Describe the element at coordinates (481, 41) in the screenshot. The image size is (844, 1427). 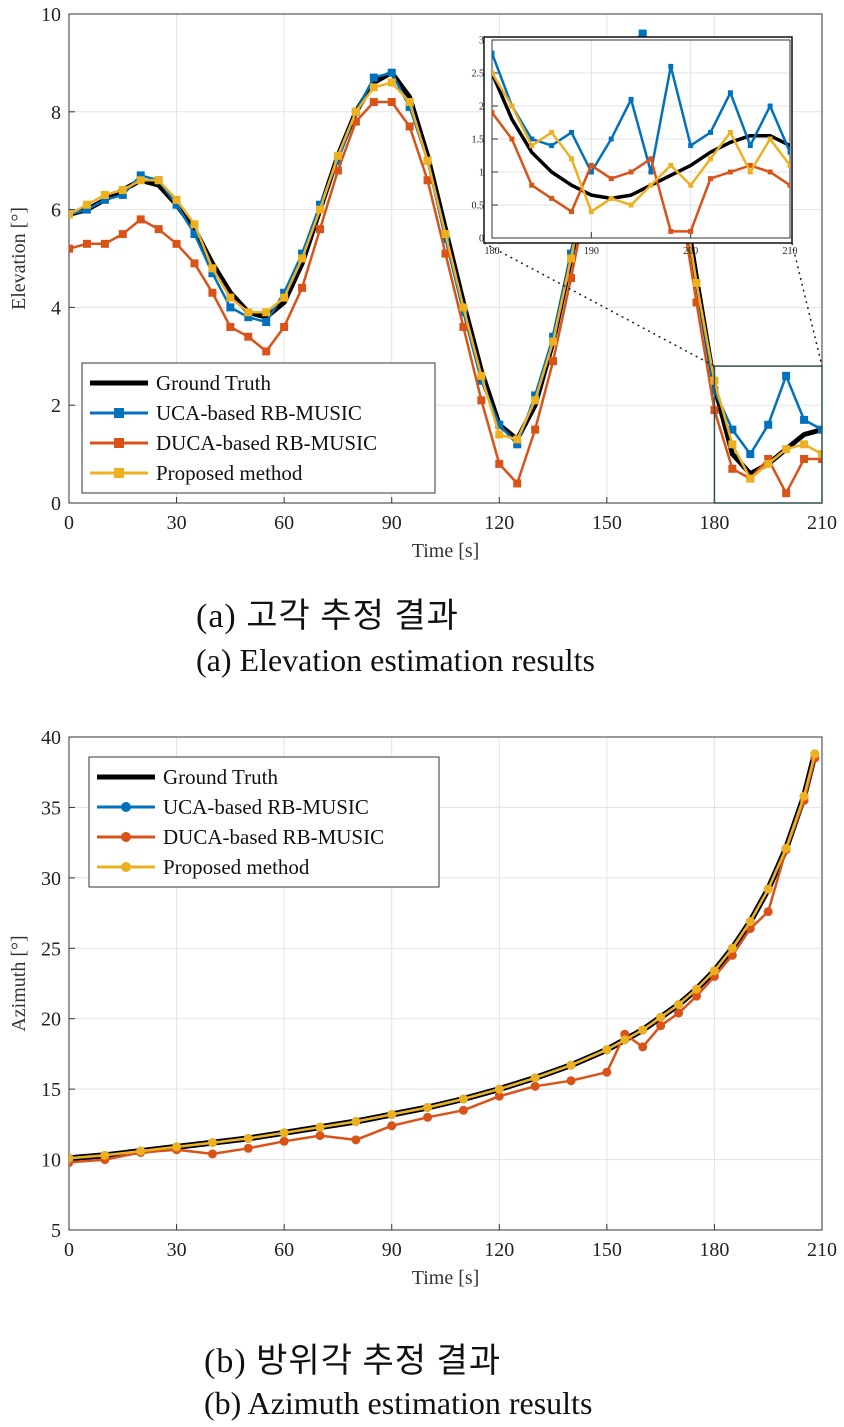
I see `y-tick-label: 3` at that location.